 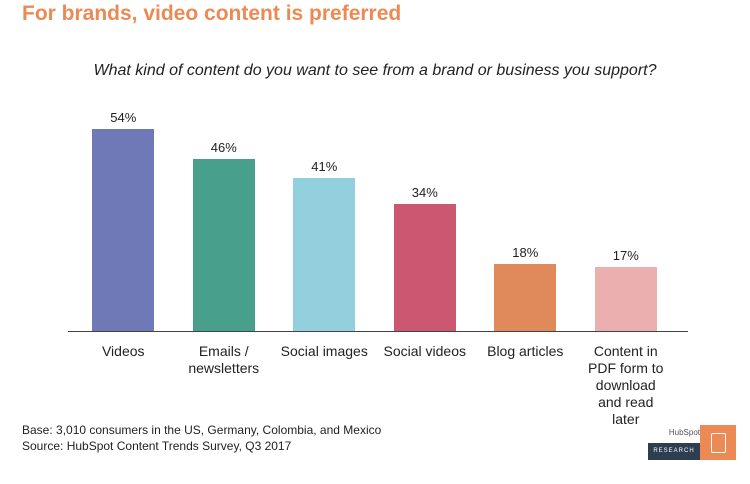 I want to click on x-tick-label: Blog articles, so click(x=525, y=351).